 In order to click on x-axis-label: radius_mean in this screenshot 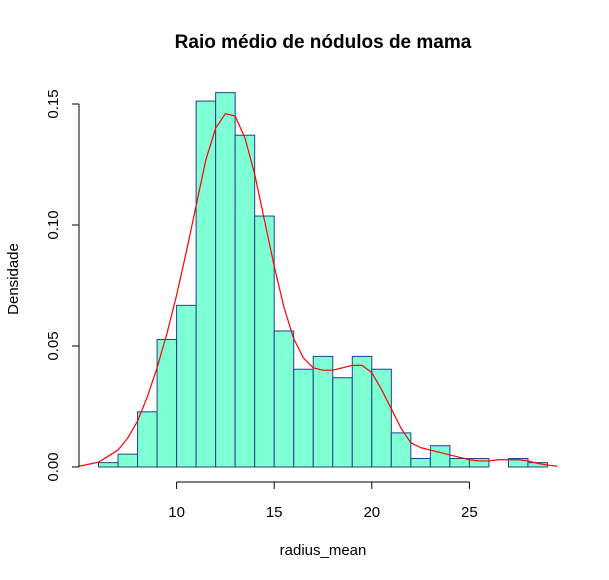, I will do `click(323, 550)`.